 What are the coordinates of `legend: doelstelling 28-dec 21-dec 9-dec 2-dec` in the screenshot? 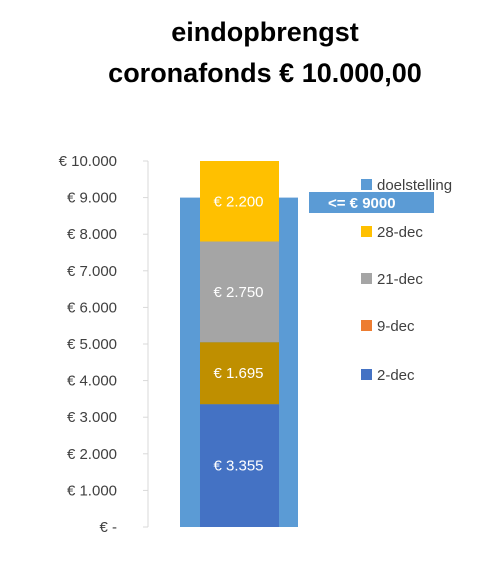 It's located at (406, 280).